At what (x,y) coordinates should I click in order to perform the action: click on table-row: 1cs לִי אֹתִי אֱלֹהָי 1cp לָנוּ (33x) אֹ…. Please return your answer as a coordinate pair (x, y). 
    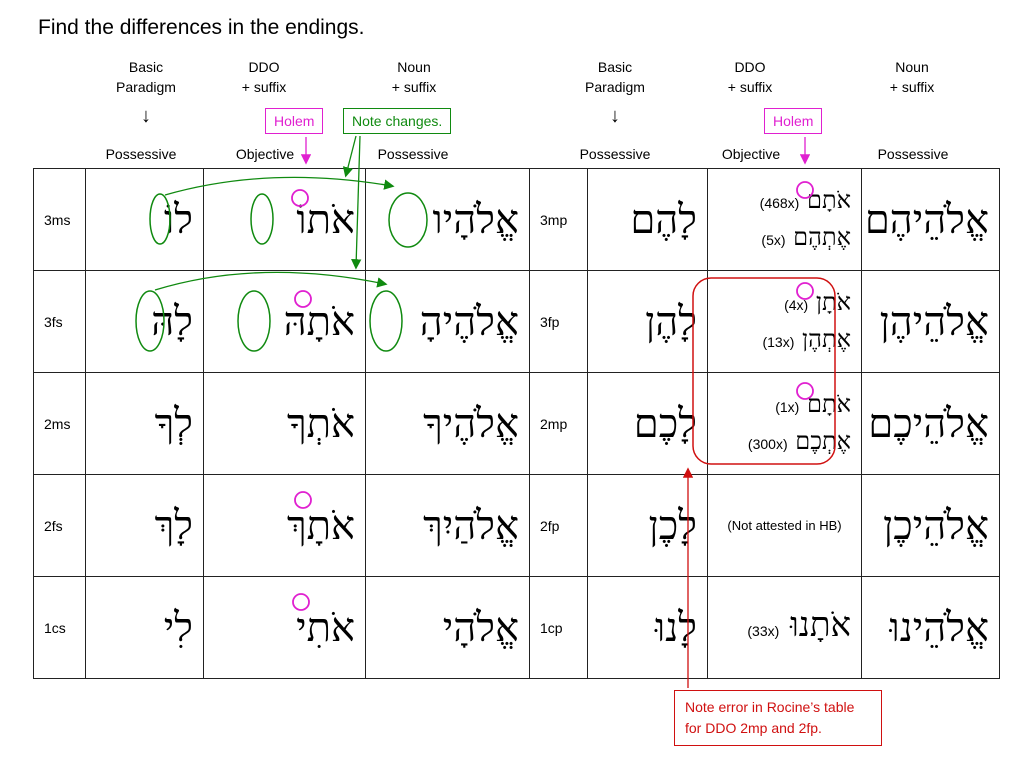
    Looking at the image, I should click on (516, 627).